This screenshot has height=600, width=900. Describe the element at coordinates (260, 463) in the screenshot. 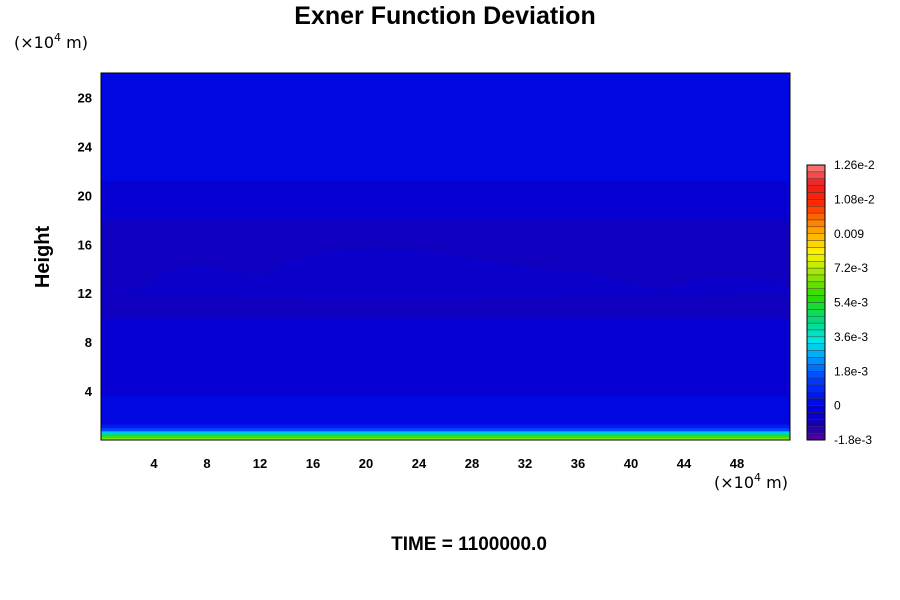

I see `x-tick-label: 12` at that location.